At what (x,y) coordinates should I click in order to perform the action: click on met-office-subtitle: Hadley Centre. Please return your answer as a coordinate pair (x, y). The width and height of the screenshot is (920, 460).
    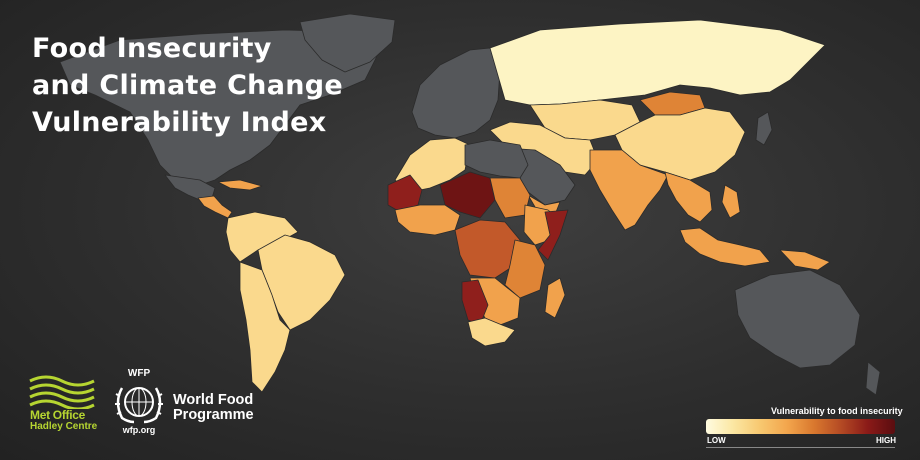
    Looking at the image, I should click on (64, 426).